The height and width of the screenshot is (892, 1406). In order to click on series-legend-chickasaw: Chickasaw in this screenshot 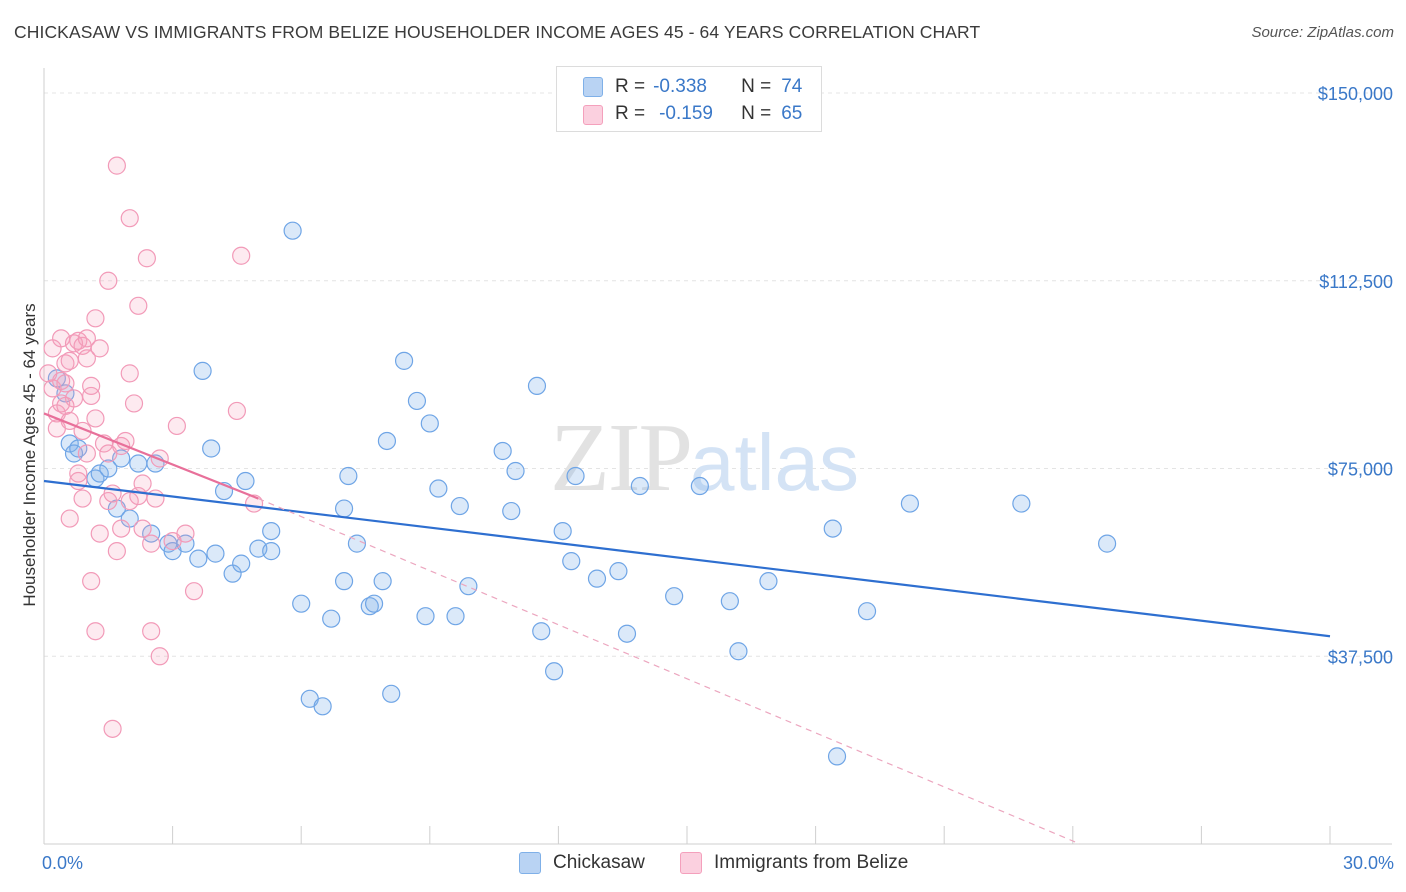, I will do `click(582, 863)`.